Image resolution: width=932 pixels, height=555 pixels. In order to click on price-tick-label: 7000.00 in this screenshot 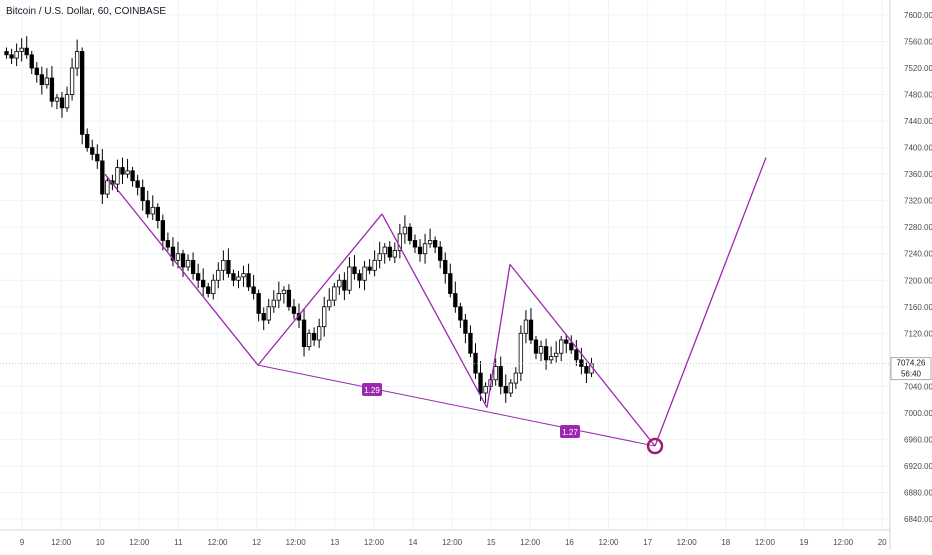, I will do `click(918, 413)`.